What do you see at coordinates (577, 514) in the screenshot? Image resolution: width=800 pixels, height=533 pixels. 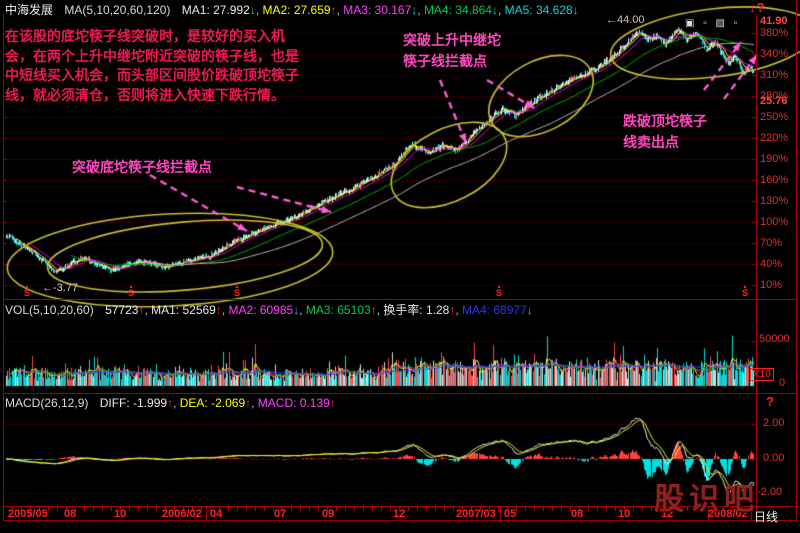 I see `date-label: 08` at bounding box center [577, 514].